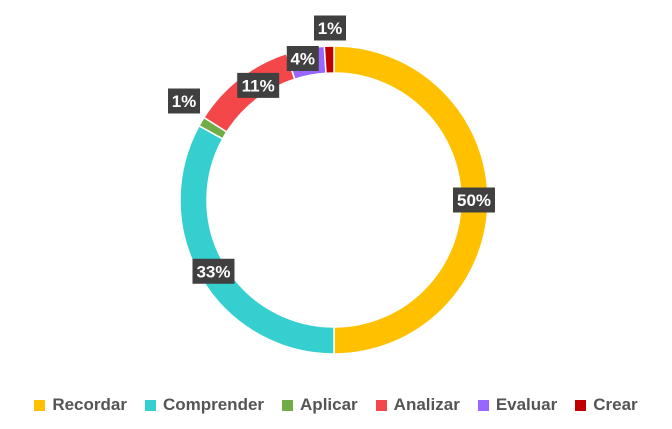 This screenshot has width=672, height=429. I want to click on data-label-text: 11%, so click(258, 85).